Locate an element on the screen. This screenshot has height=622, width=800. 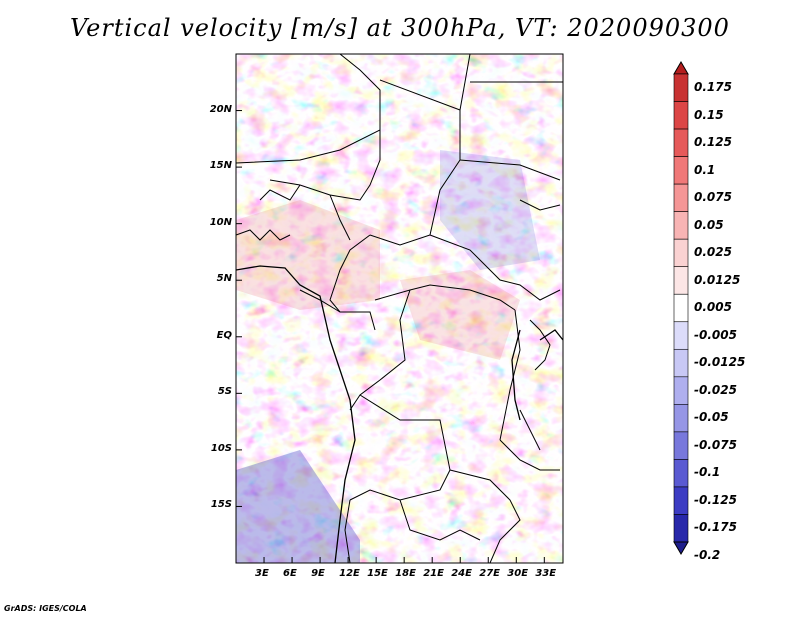
colorbar-label: 0.125 is located at coordinates (713, 142).